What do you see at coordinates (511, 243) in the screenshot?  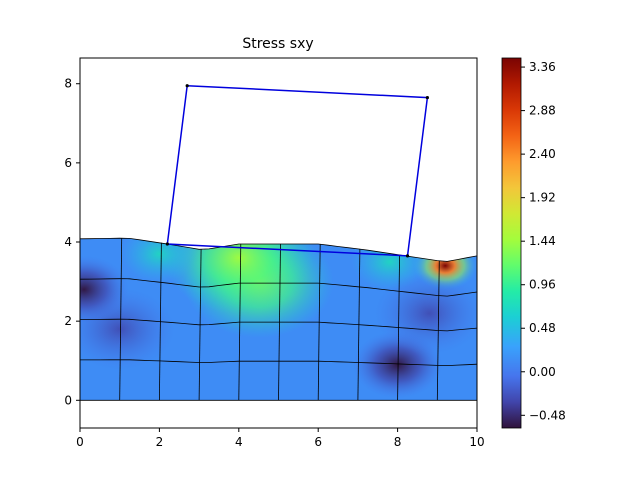 I see `colorbar-gradient` at bounding box center [511, 243].